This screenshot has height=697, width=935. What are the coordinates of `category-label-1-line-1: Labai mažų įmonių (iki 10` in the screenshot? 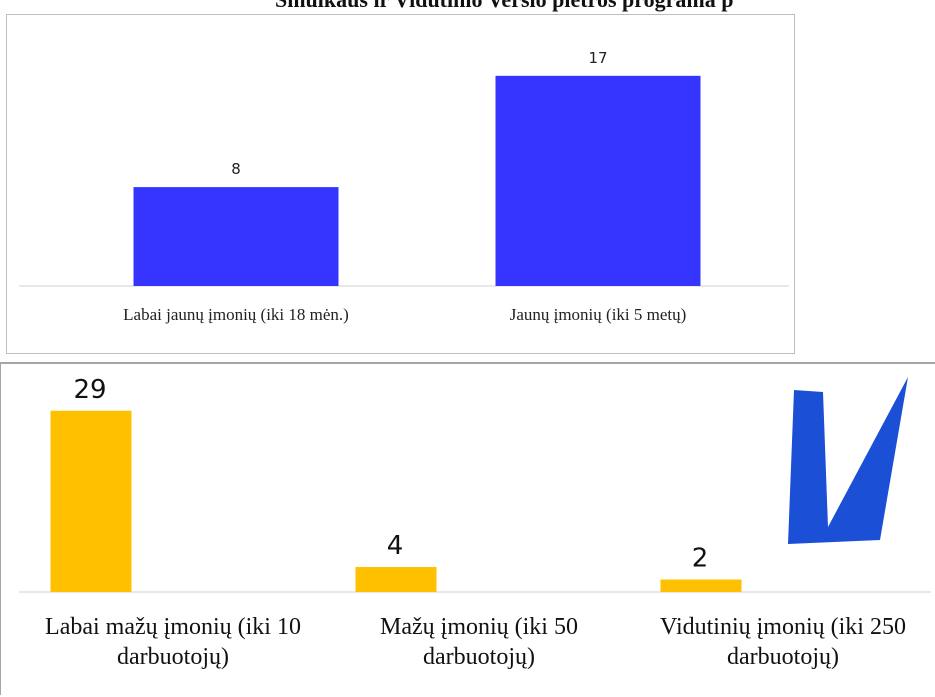 It's located at (173, 627).